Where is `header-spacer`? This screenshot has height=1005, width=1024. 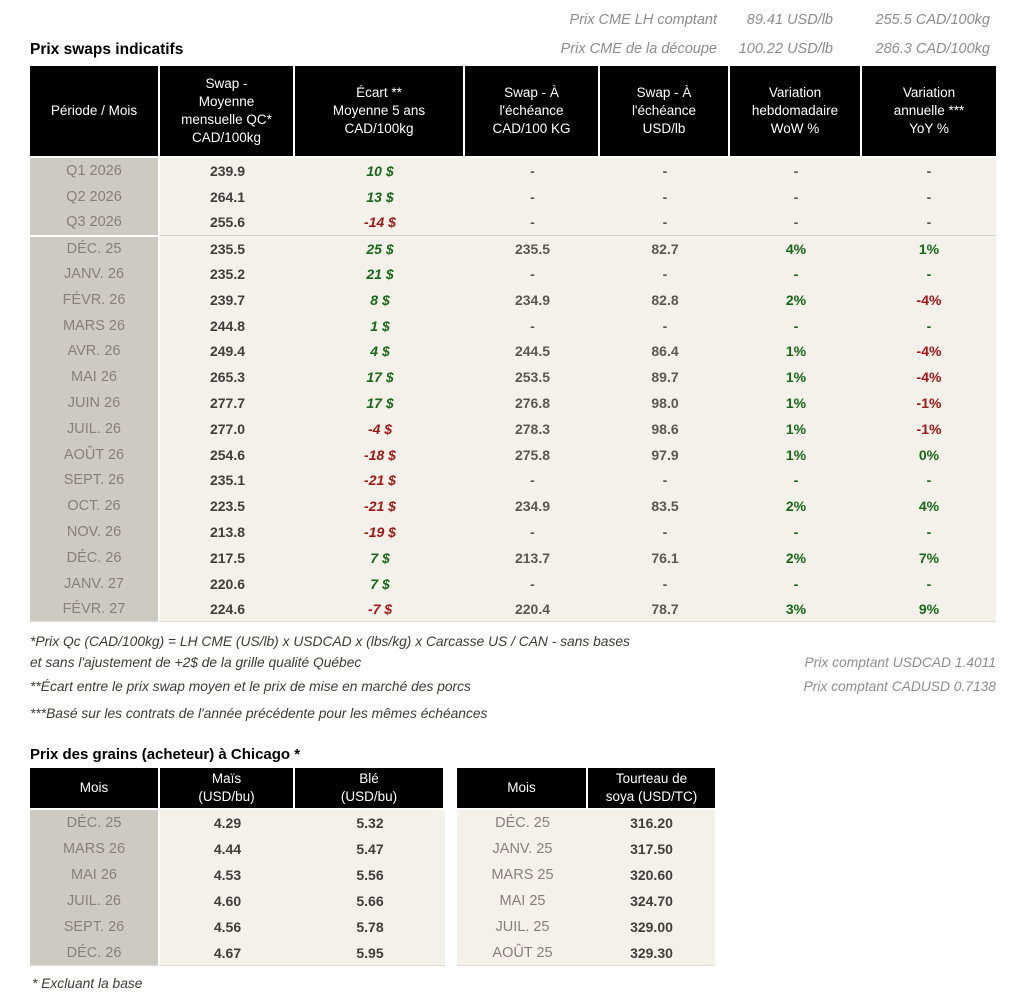 header-spacer is located at coordinates (451, 789).